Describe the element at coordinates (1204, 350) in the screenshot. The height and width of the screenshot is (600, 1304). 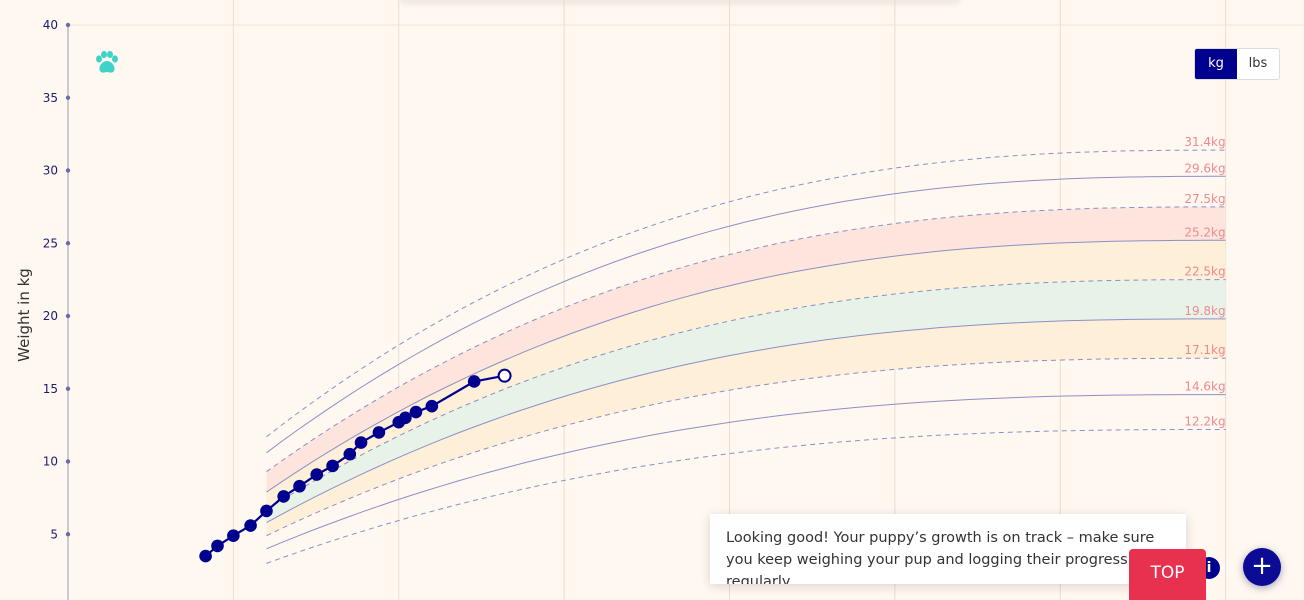
I see `percentile-label: 17.1kg` at that location.